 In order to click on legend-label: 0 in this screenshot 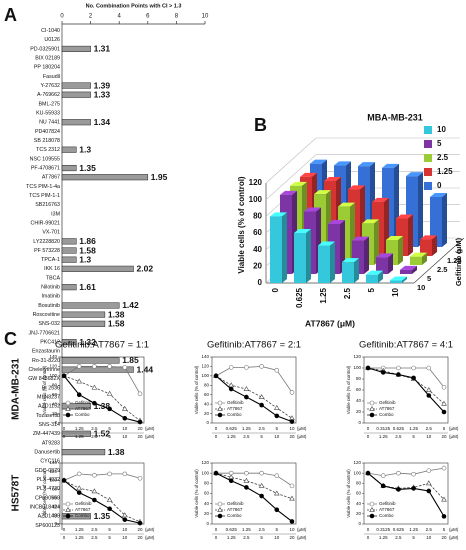, I will do `click(439, 185)`.